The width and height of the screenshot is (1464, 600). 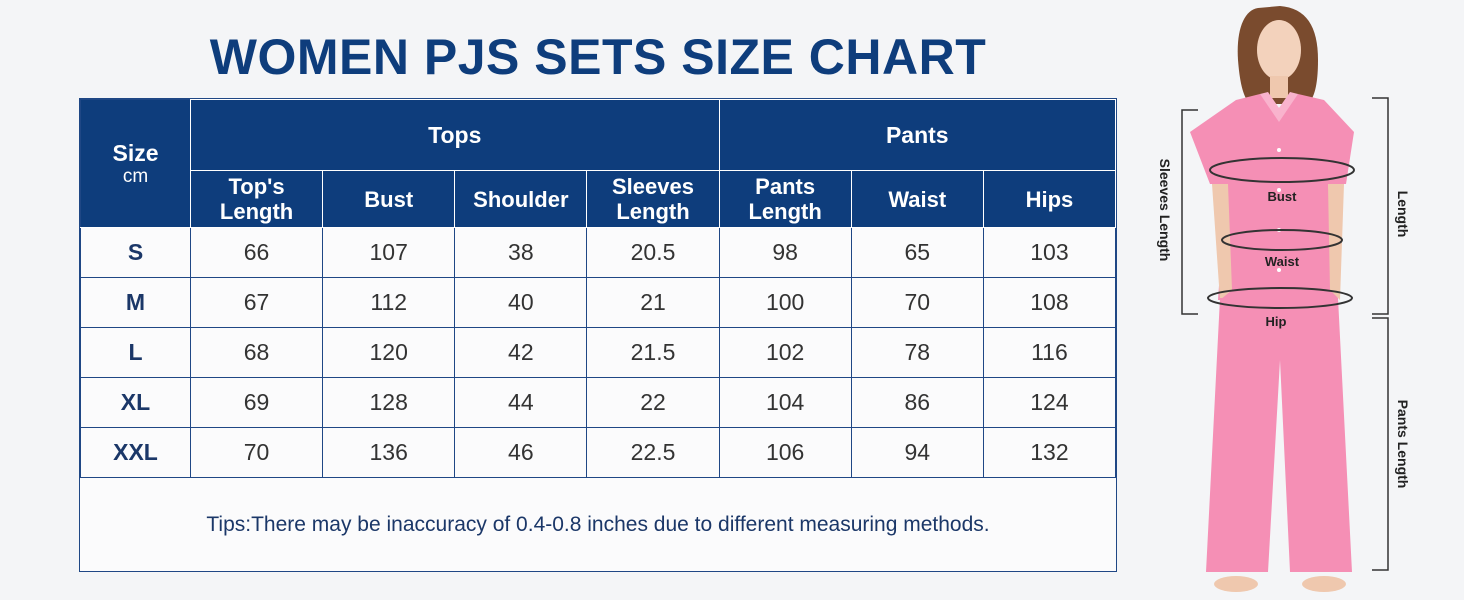 I want to click on table-cell: 128, so click(x=389, y=402).